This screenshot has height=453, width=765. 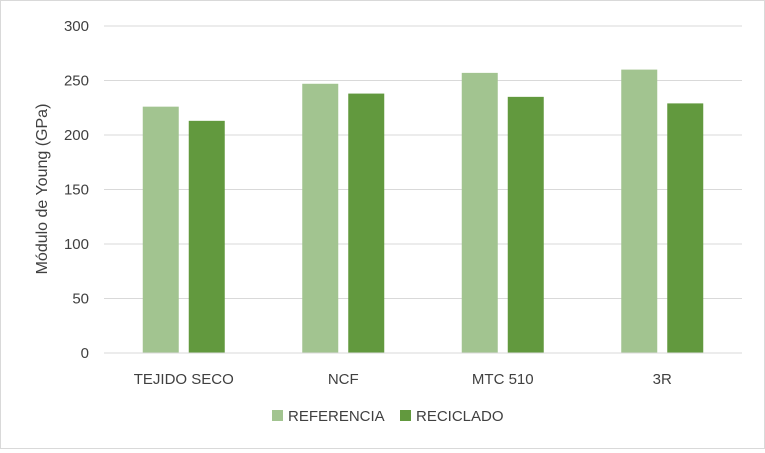 What do you see at coordinates (336, 416) in the screenshot?
I see `legend-label: REFERENCIA` at bounding box center [336, 416].